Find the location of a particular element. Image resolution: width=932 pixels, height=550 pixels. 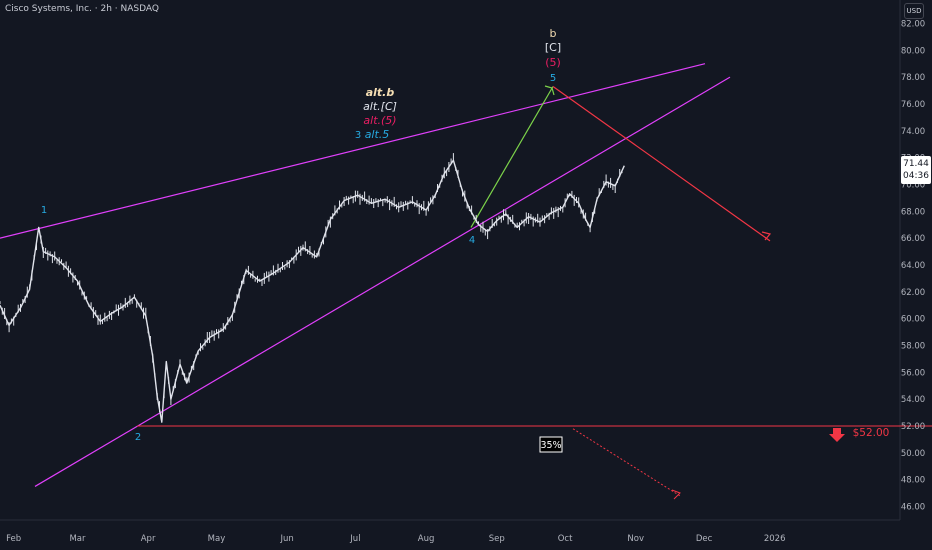

y-tick-label: 46.00 is located at coordinates (913, 508).